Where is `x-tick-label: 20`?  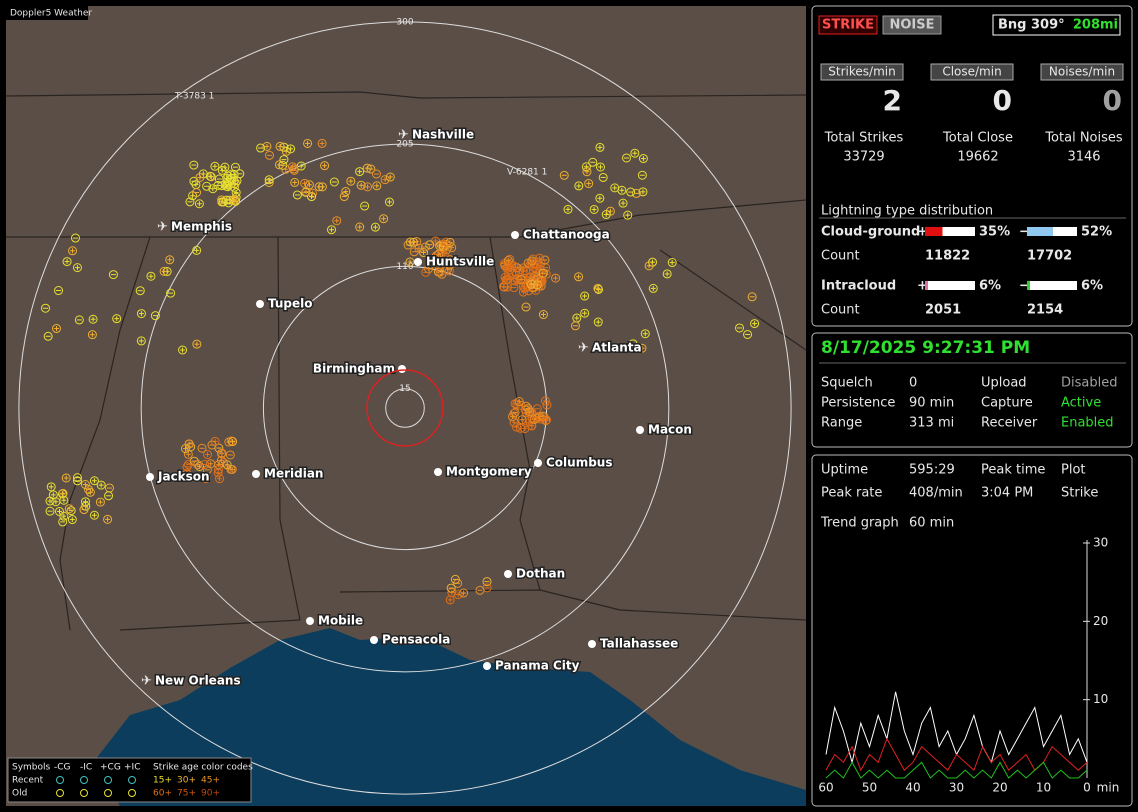 x-tick-label: 20 is located at coordinates (999, 788).